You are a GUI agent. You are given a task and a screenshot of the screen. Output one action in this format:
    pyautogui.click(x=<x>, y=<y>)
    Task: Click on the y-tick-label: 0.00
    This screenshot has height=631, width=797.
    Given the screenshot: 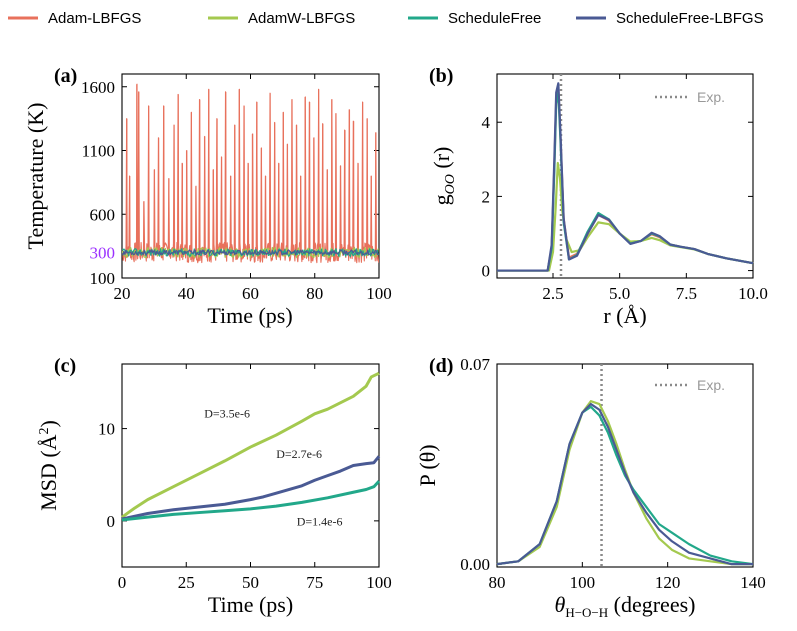 What is the action you would take?
    pyautogui.click(x=475, y=564)
    